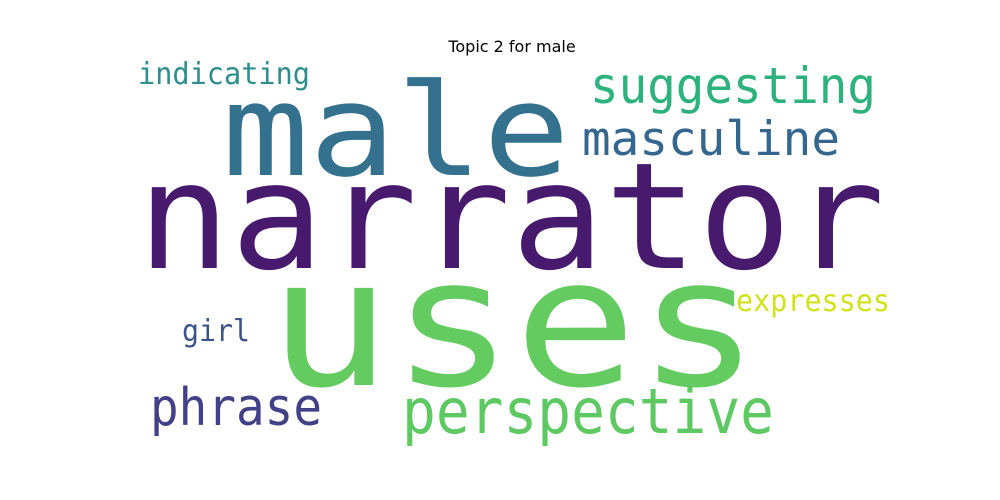 The width and height of the screenshot is (1000, 500). Describe the element at coordinates (733, 86) in the screenshot. I see `word-suggesting: suggesting` at that location.